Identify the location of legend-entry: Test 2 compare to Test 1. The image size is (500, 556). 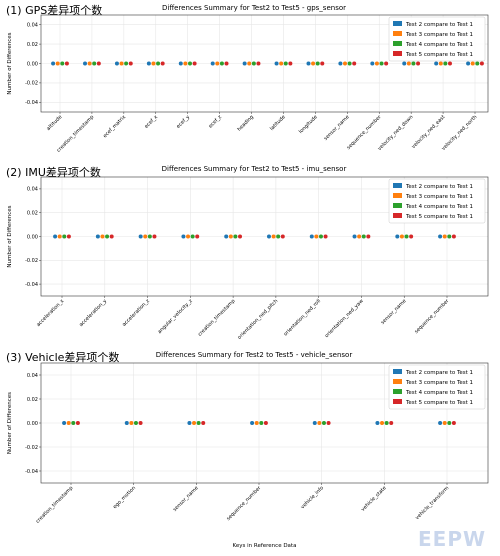
(439, 25).